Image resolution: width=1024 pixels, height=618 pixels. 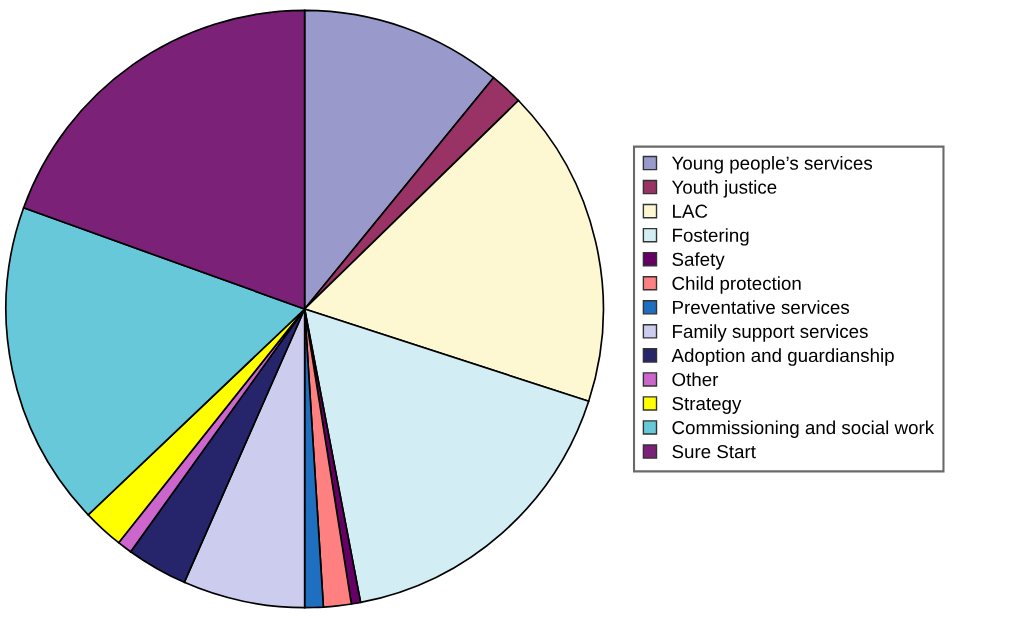 What do you see at coordinates (695, 379) in the screenshot?
I see `legend-label: Other` at bounding box center [695, 379].